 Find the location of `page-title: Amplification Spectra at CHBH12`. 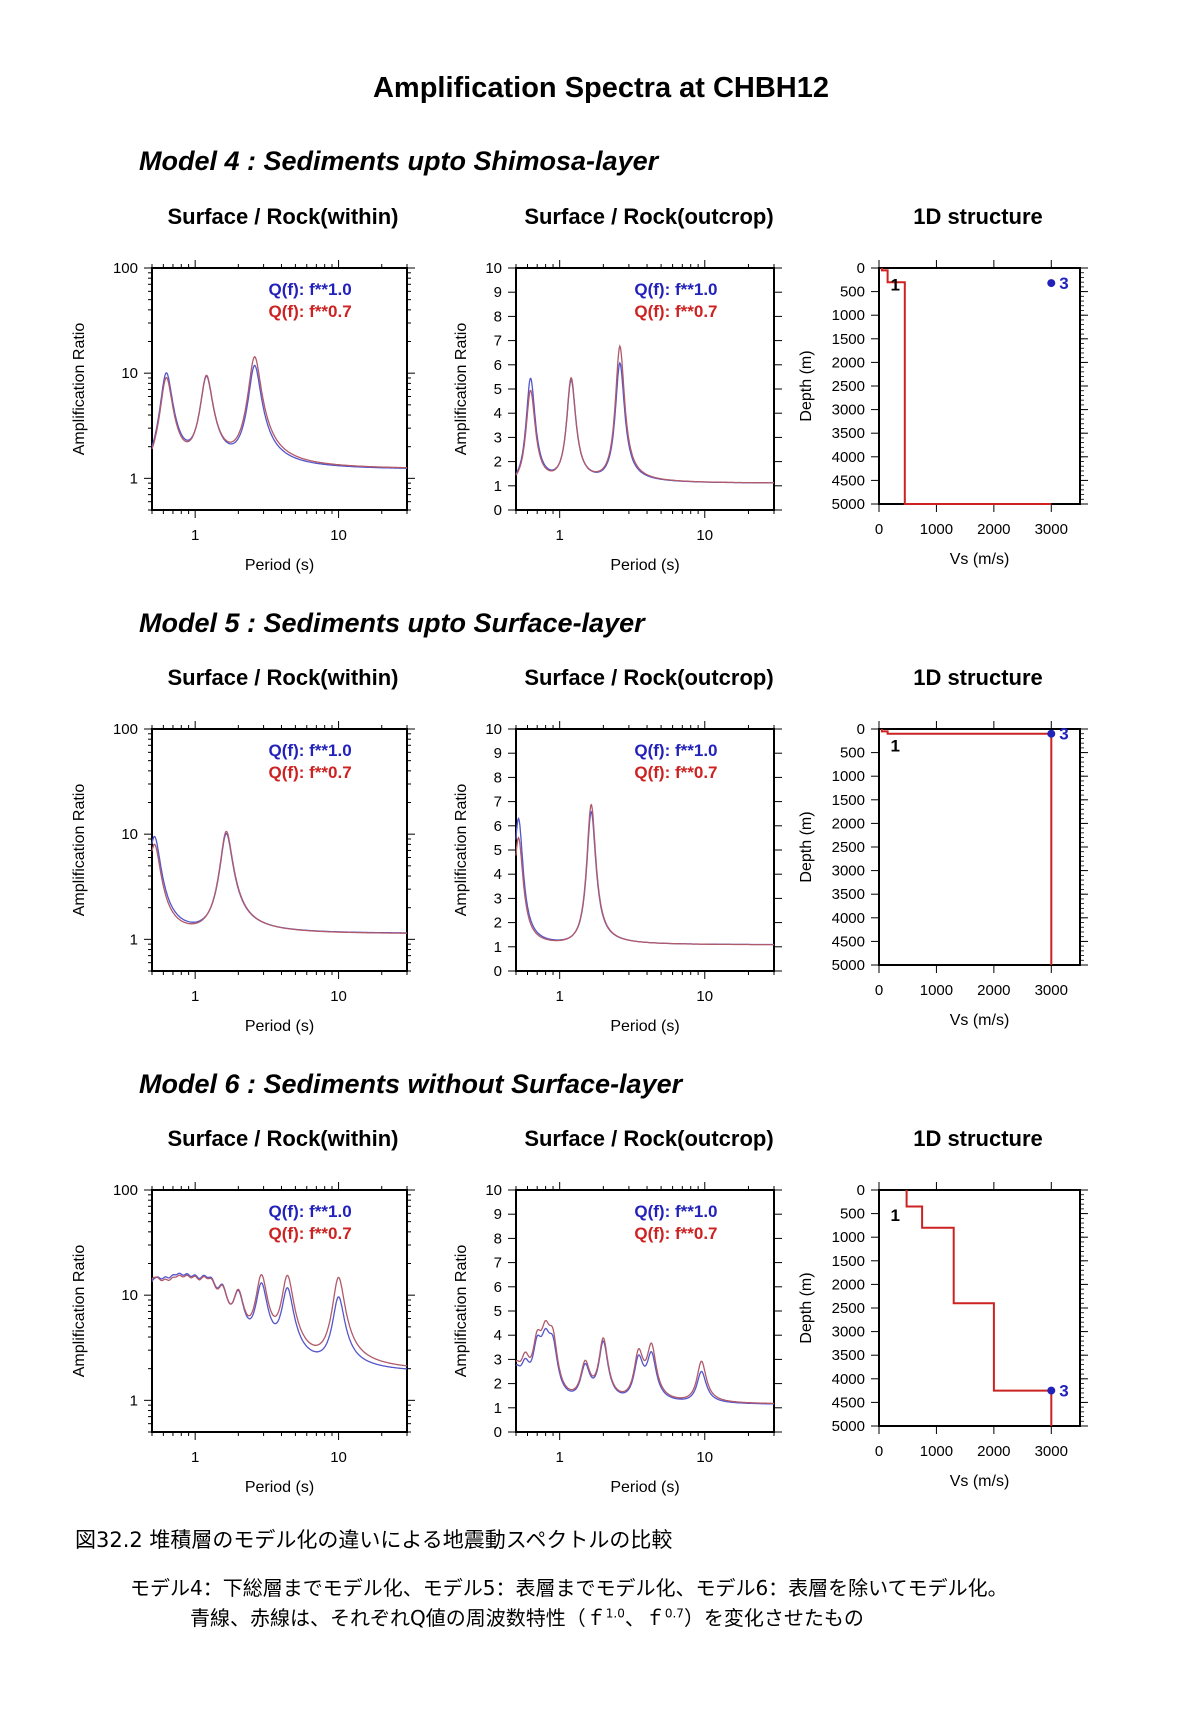

page-title: Amplification Spectra at CHBH12 is located at coordinates (601, 88).